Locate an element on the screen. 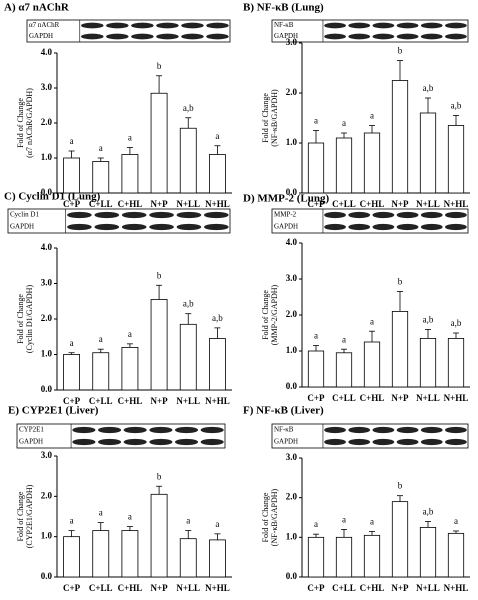  y-axis-label: (MMP-2/GAPDH) is located at coordinates (274, 314).